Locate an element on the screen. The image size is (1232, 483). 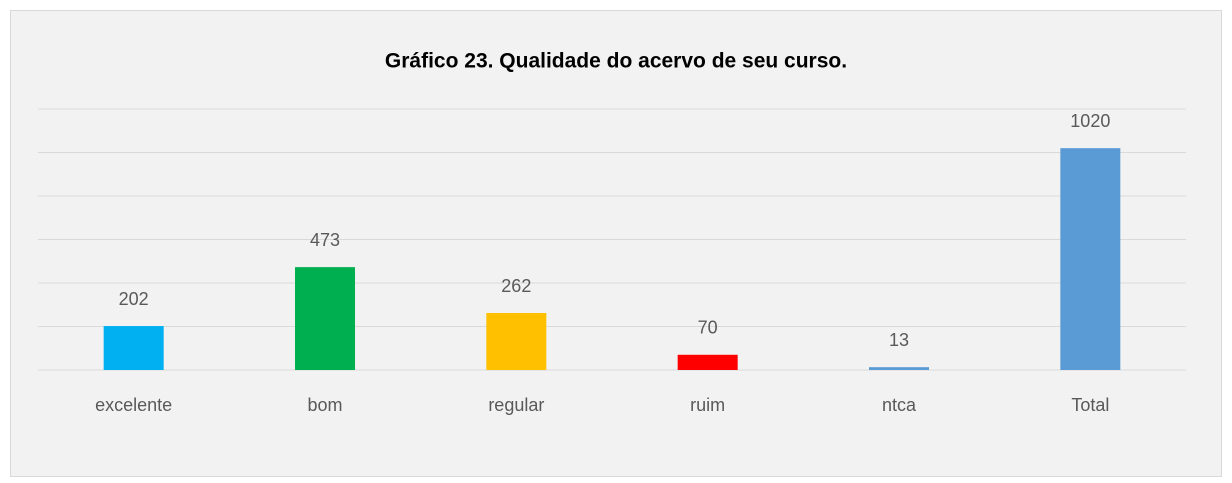
data-label: 1020 is located at coordinates (1090, 121).